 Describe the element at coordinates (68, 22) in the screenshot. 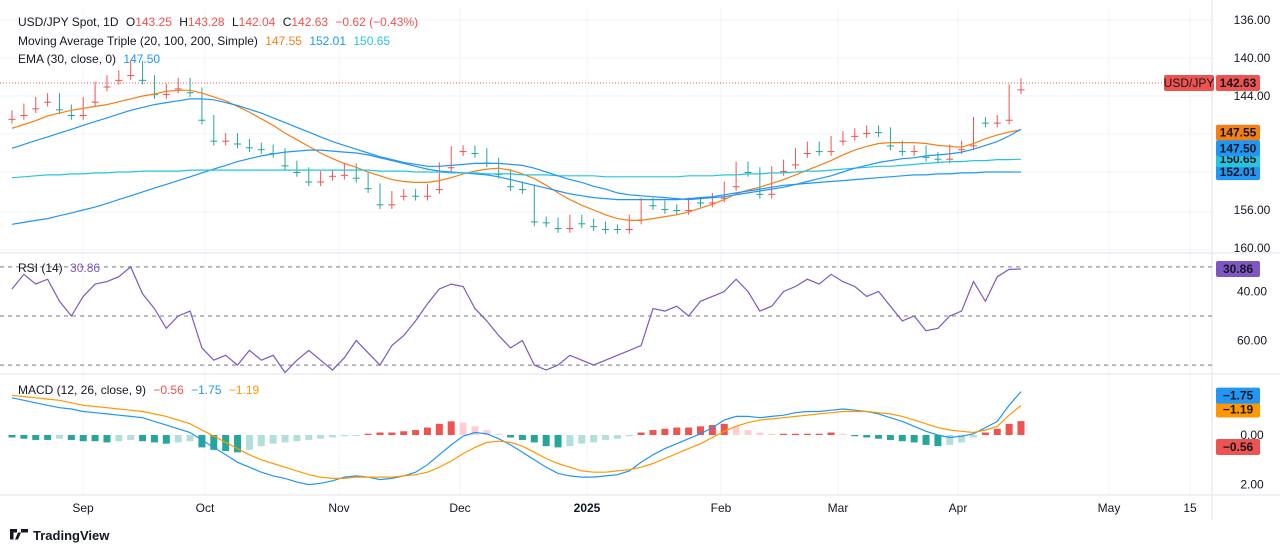

I see `symbol-label: USD/JPY Spot, 1D` at that location.